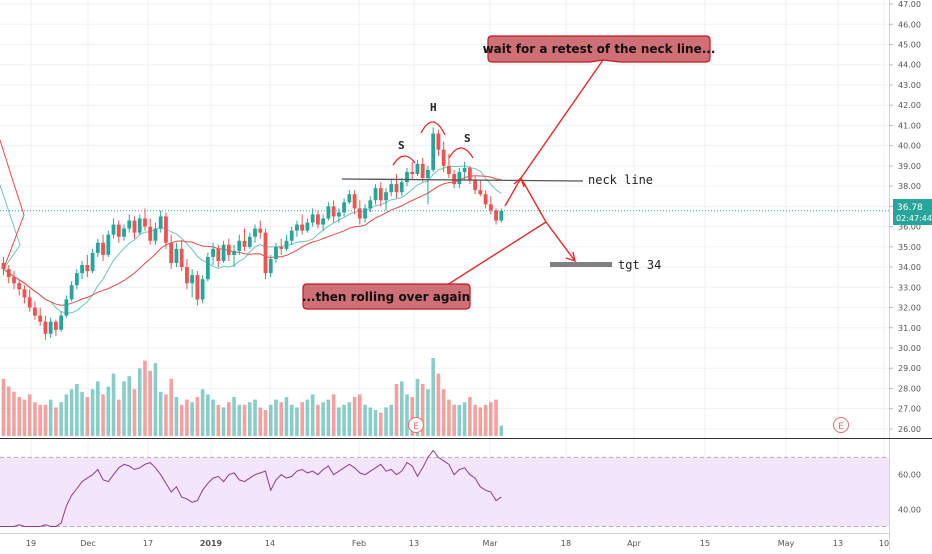 Image resolution: width=932 pixels, height=554 pixels. Describe the element at coordinates (386, 296) in the screenshot. I see `callout-bottom: ...then rolling over again` at that location.